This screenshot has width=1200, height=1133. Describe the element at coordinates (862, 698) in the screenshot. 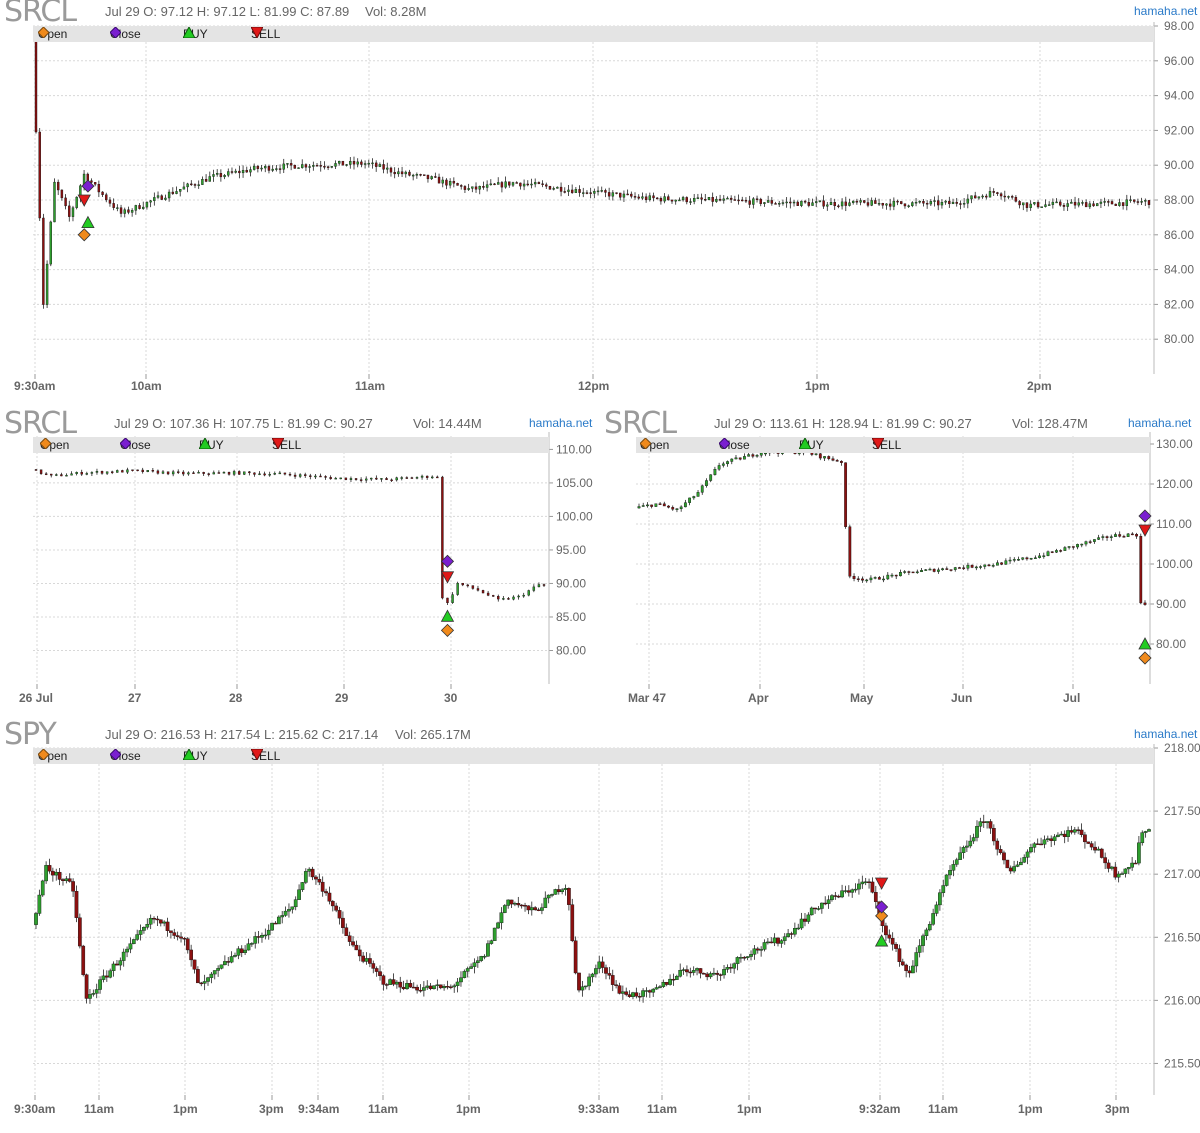

I see `x-tick-label: May` at that location.